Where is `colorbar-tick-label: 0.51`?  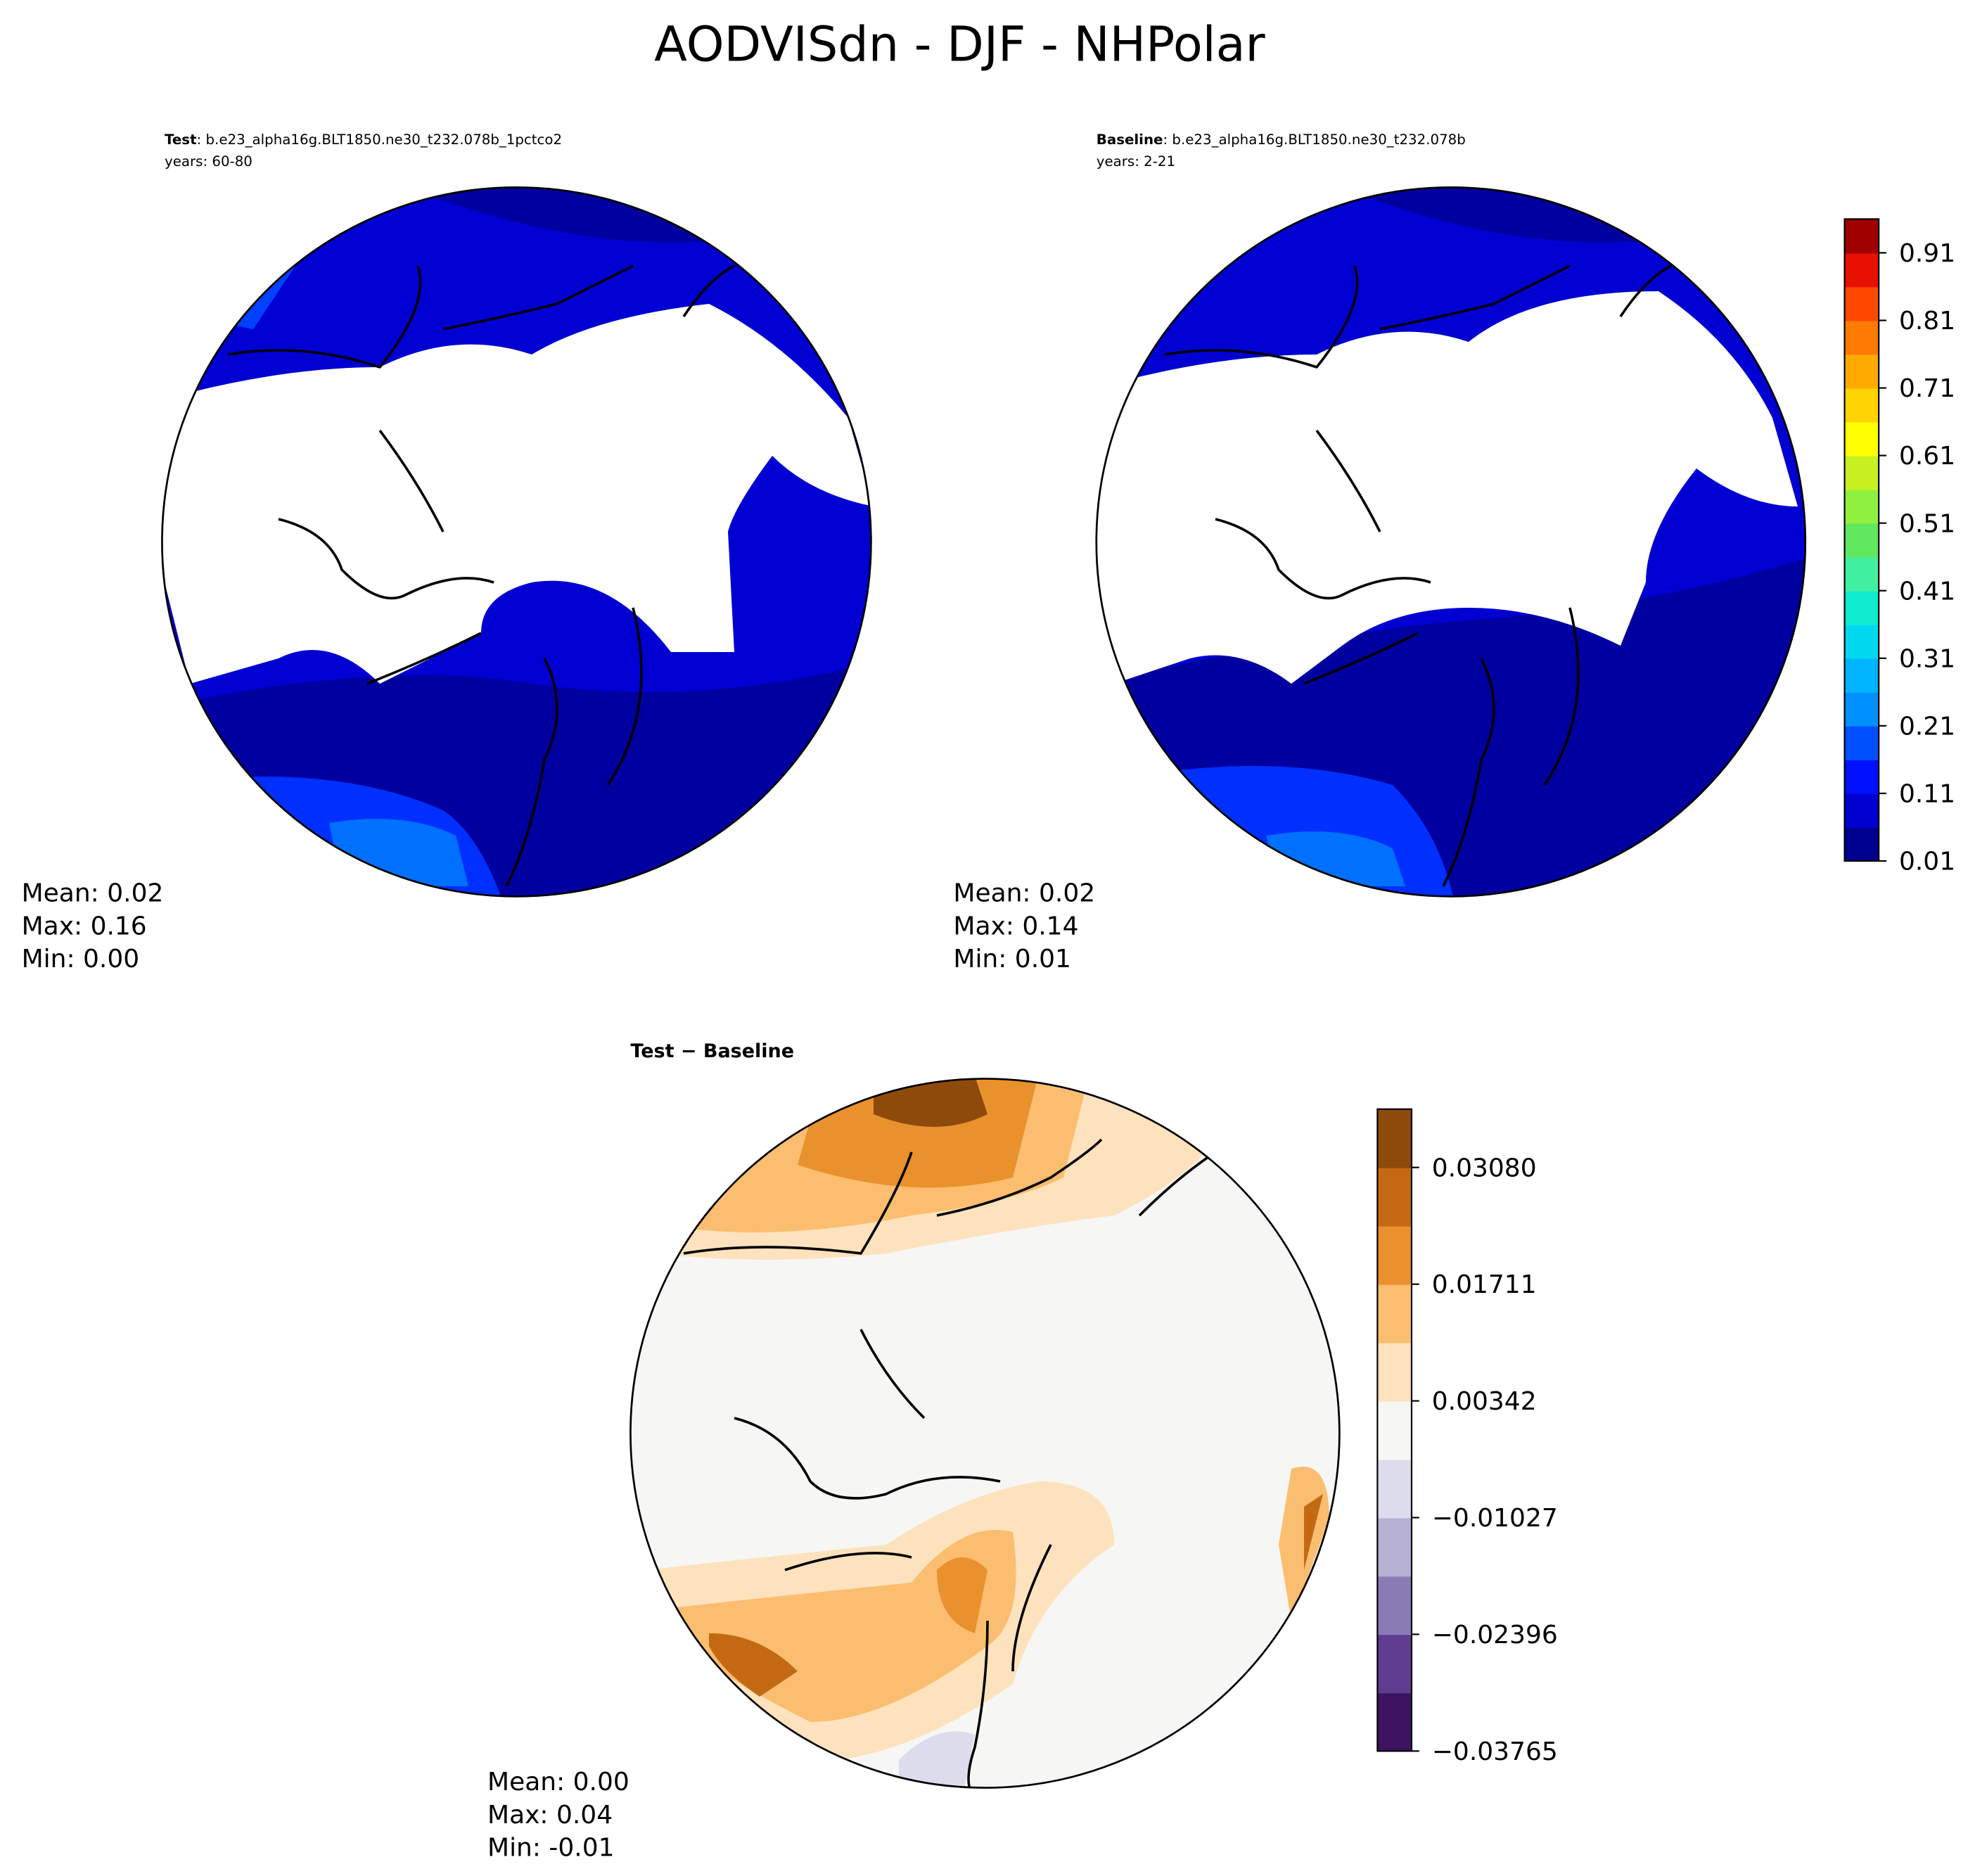 colorbar-tick-label: 0.51 is located at coordinates (1927, 523).